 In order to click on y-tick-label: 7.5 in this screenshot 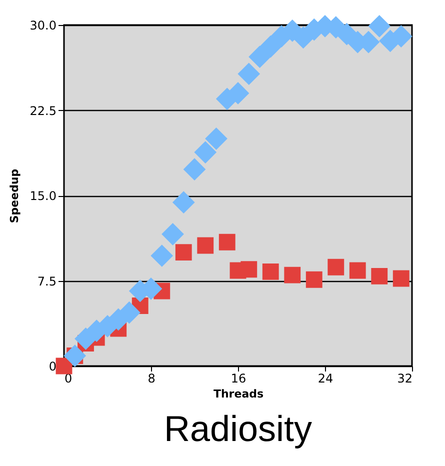, I will do `click(46, 281)`.